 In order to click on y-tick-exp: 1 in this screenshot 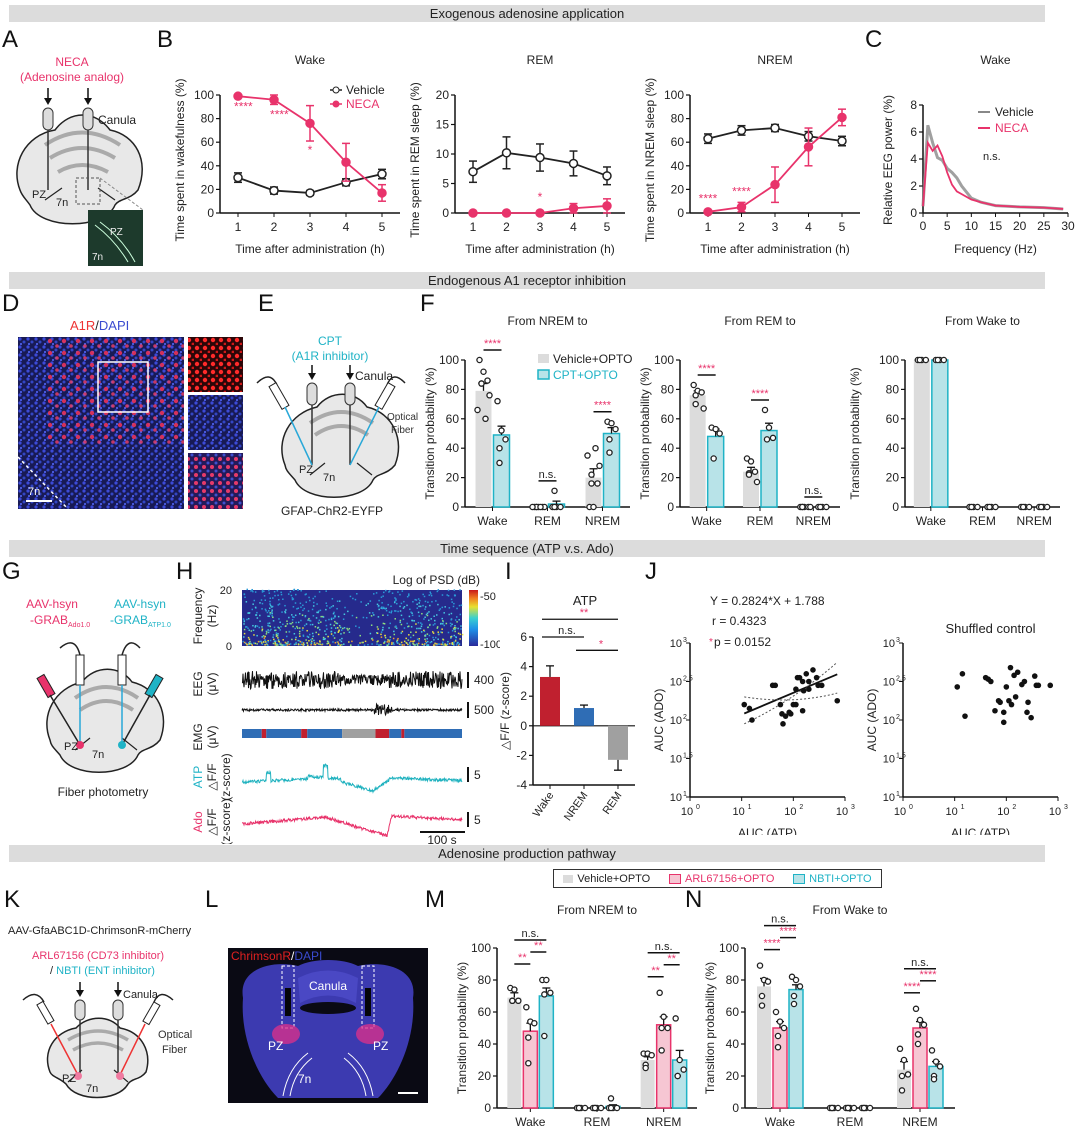, I will do `click(685, 794)`.